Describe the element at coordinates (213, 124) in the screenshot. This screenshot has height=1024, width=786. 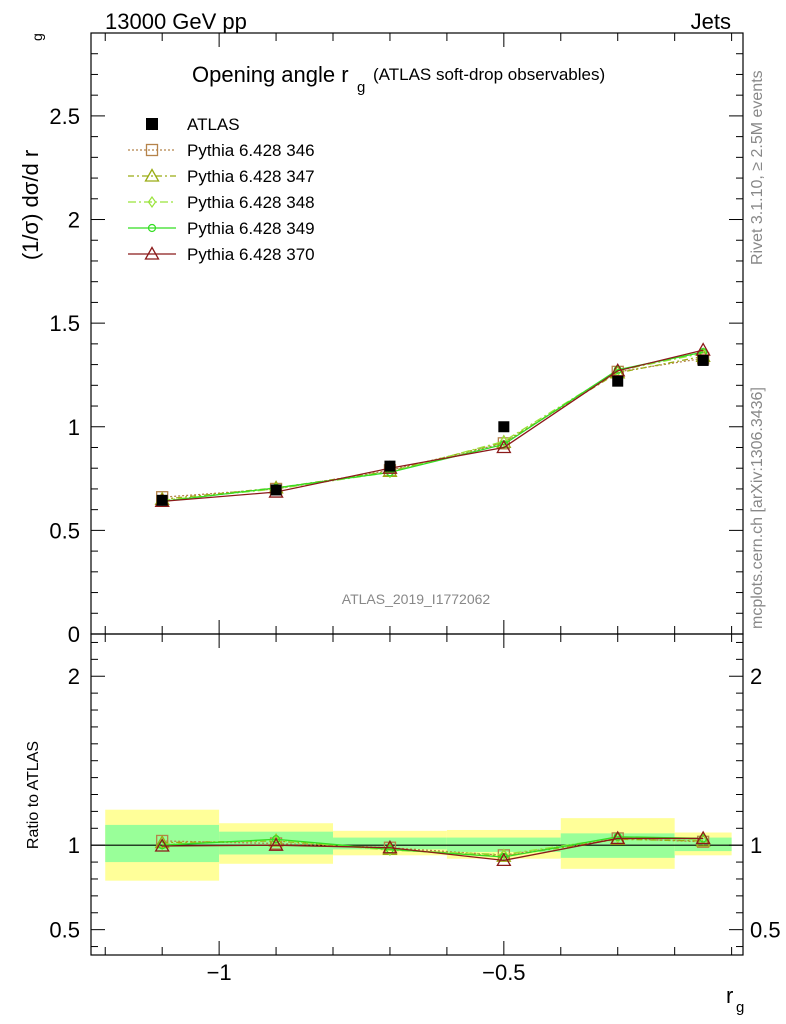
I see `legend-label-atlas: ATLAS` at that location.